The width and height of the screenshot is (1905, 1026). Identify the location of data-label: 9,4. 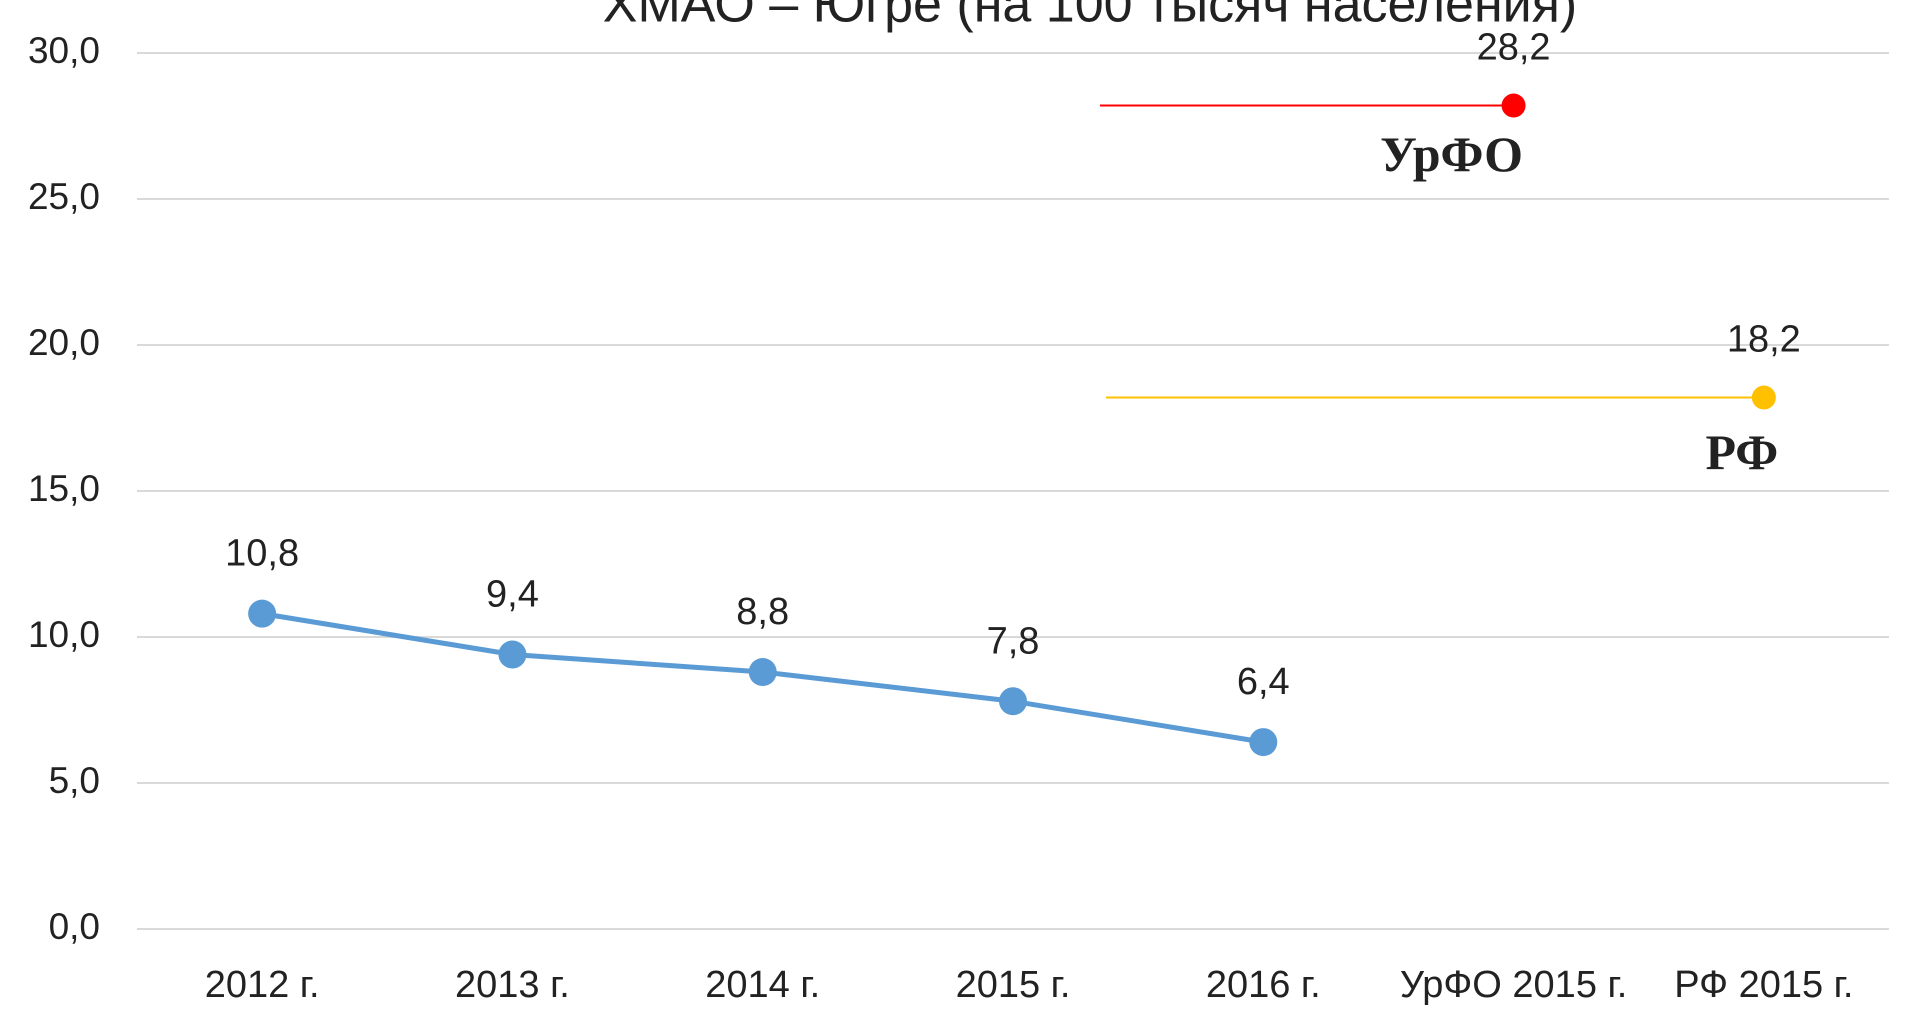
(512, 595).